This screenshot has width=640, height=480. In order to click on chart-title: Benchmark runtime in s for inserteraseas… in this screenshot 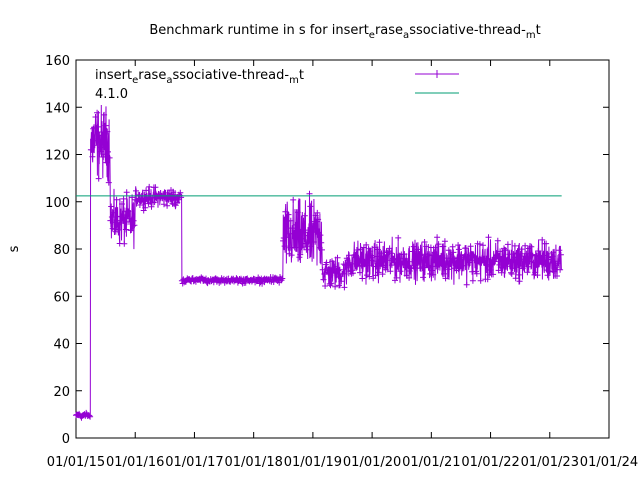, I will do `click(344, 32)`.